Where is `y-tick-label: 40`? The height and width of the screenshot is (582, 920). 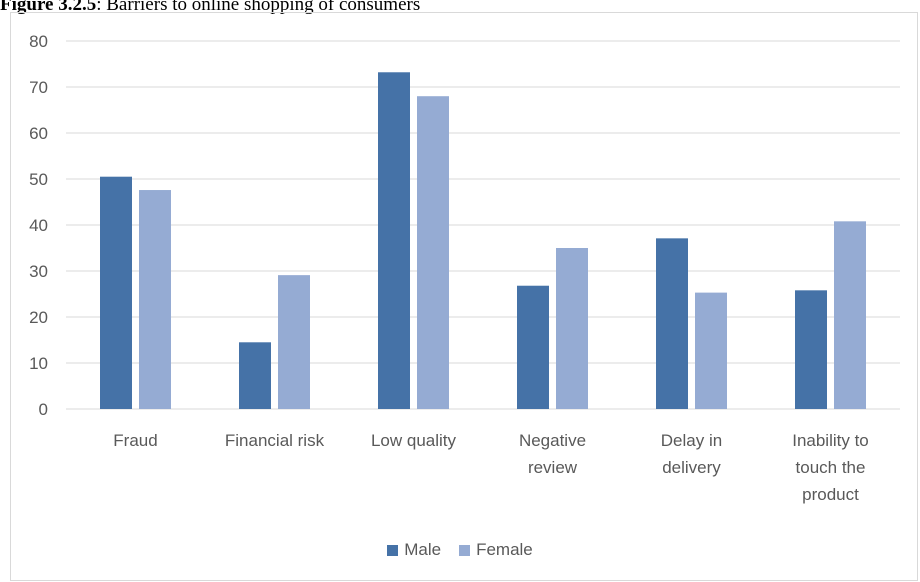 y-tick-label: 40 is located at coordinates (38, 225).